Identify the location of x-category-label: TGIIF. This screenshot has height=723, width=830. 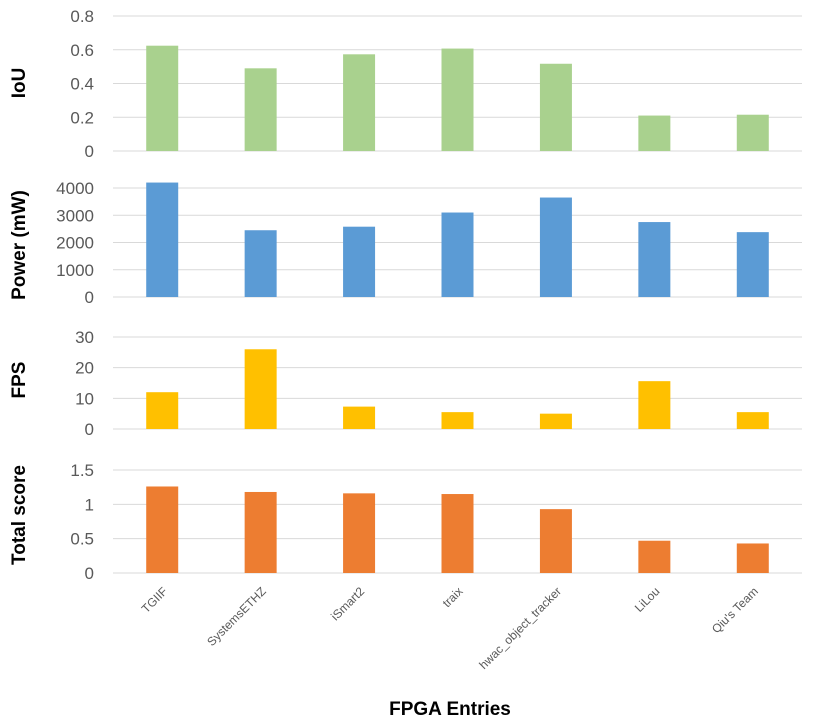
(155, 600).